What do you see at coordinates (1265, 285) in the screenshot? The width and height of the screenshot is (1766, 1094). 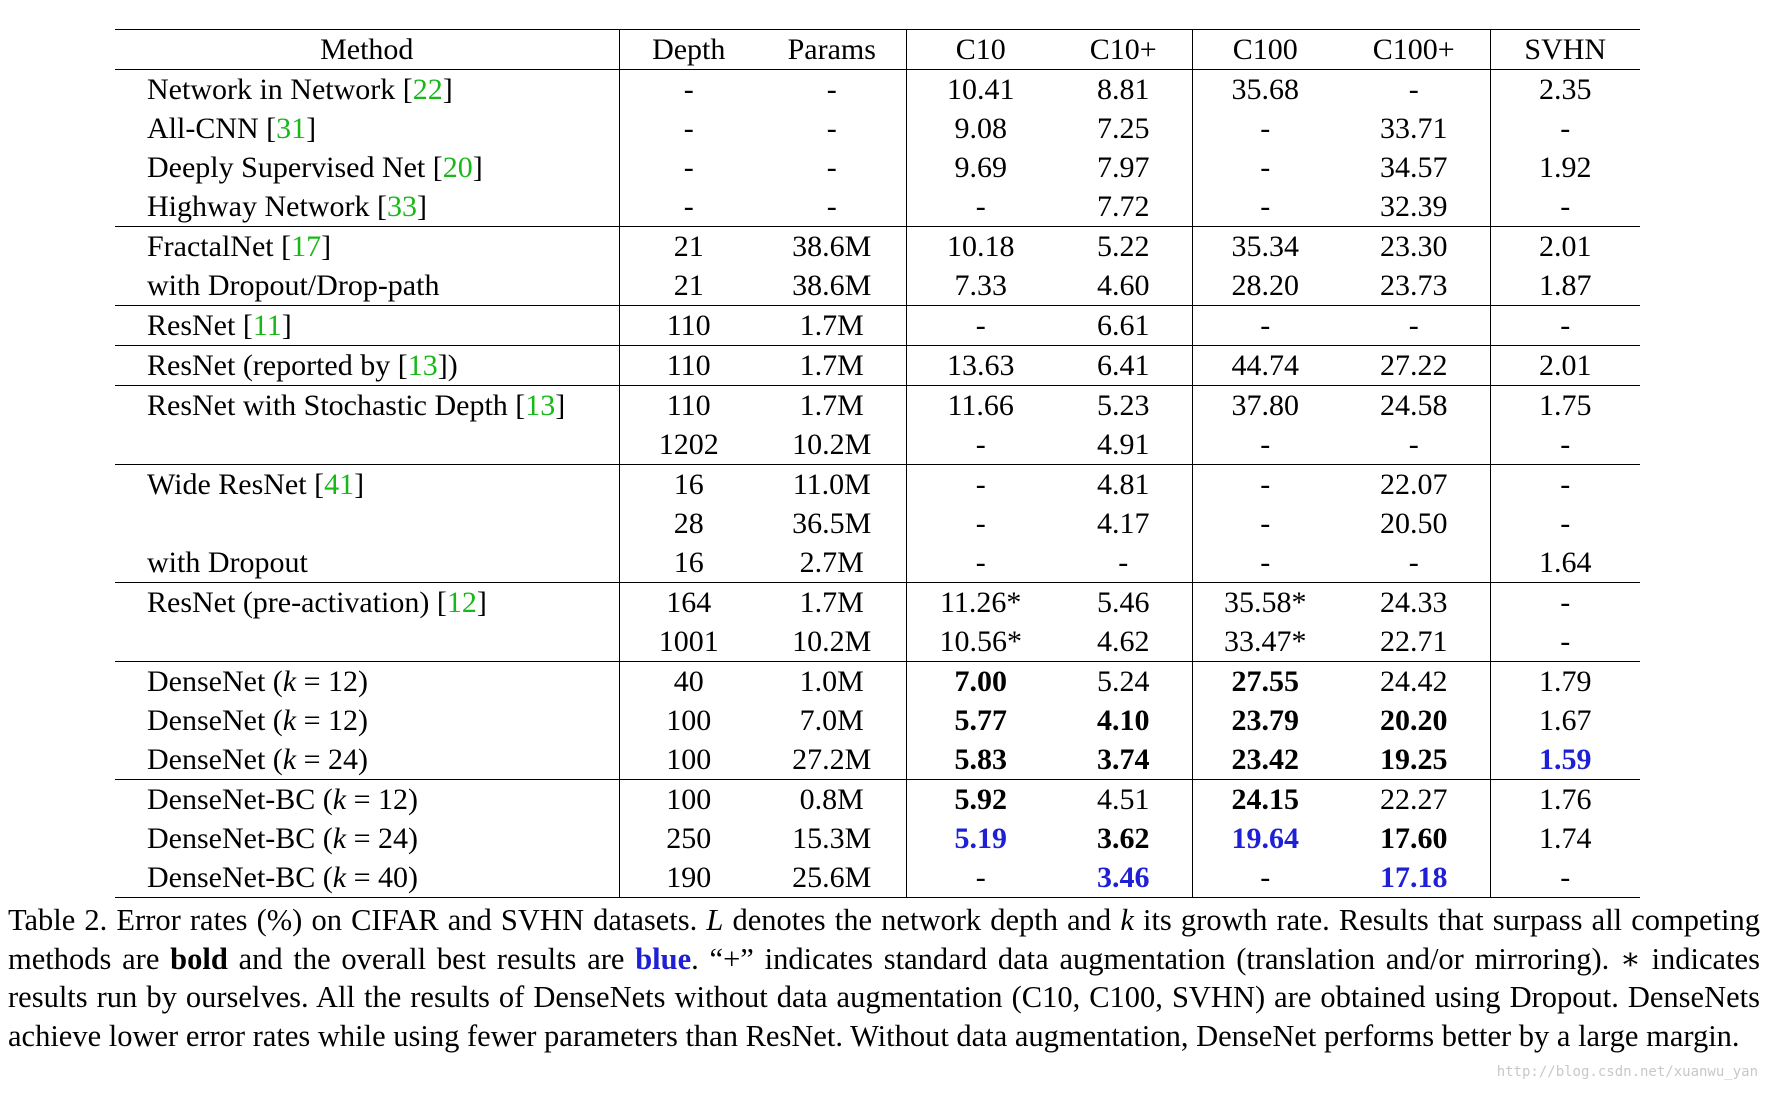 I see `cell-c100: 28.20` at bounding box center [1265, 285].